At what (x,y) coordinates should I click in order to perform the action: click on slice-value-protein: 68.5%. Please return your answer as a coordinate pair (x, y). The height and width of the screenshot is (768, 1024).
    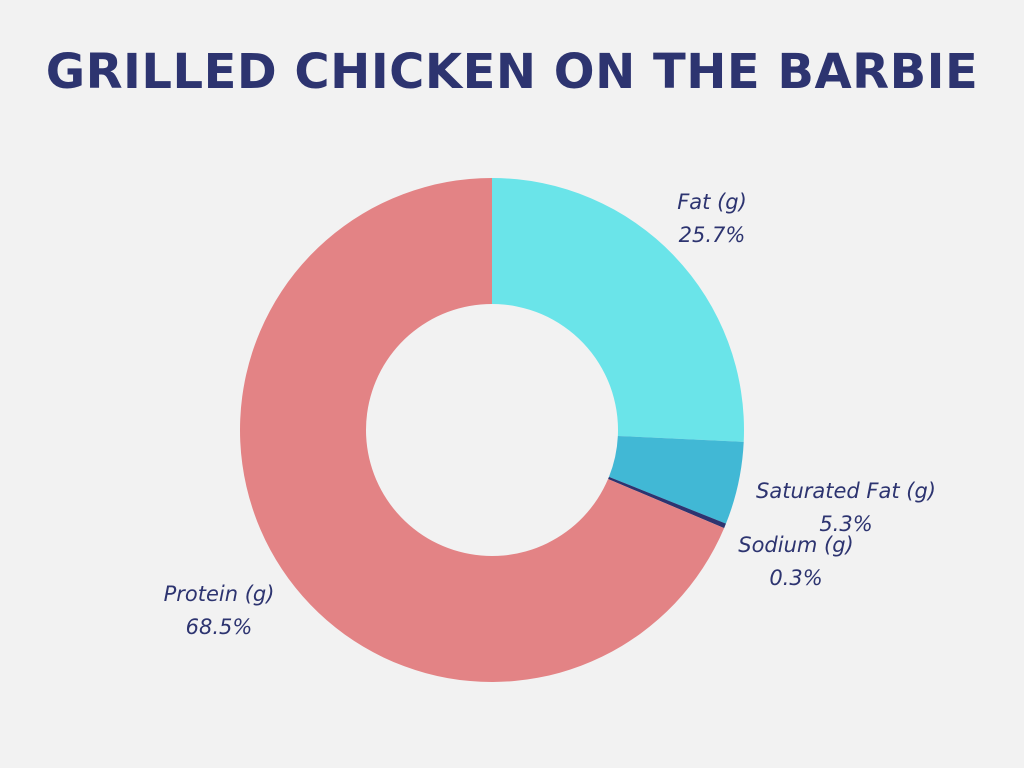
    Looking at the image, I should click on (219, 627).